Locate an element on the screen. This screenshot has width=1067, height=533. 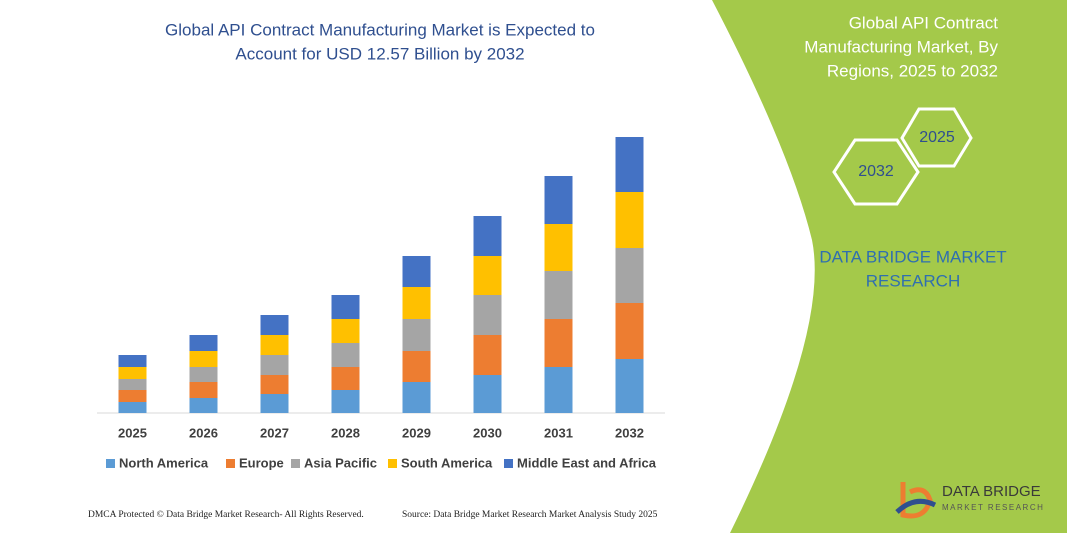
x-tick-label: 2030 is located at coordinates (487, 432).